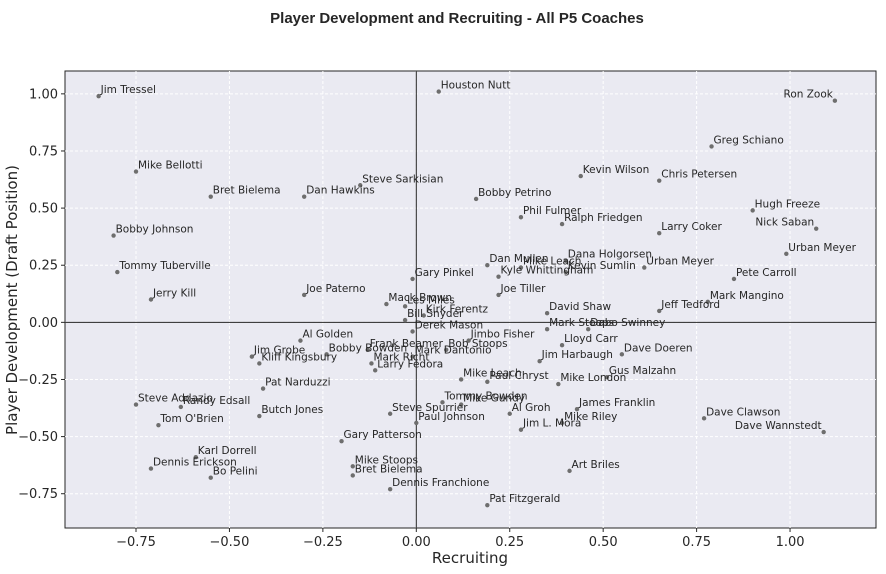  I want to click on point-label: Gary Patterson, so click(383, 435).